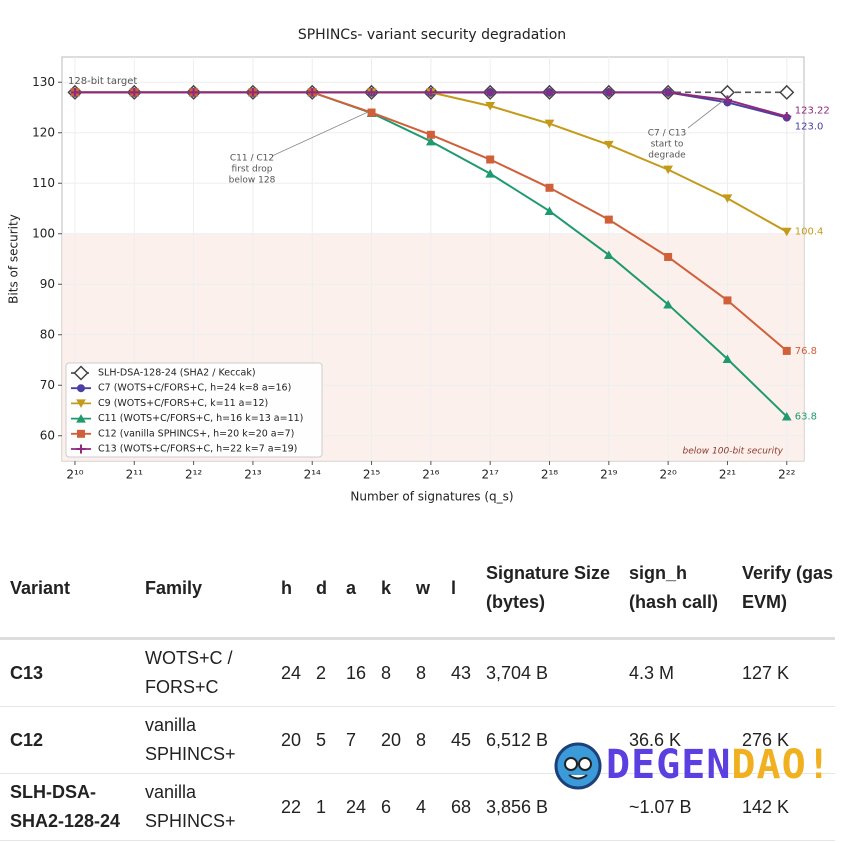  I want to click on x-tick-label: 2¹⁵, so click(371, 475).